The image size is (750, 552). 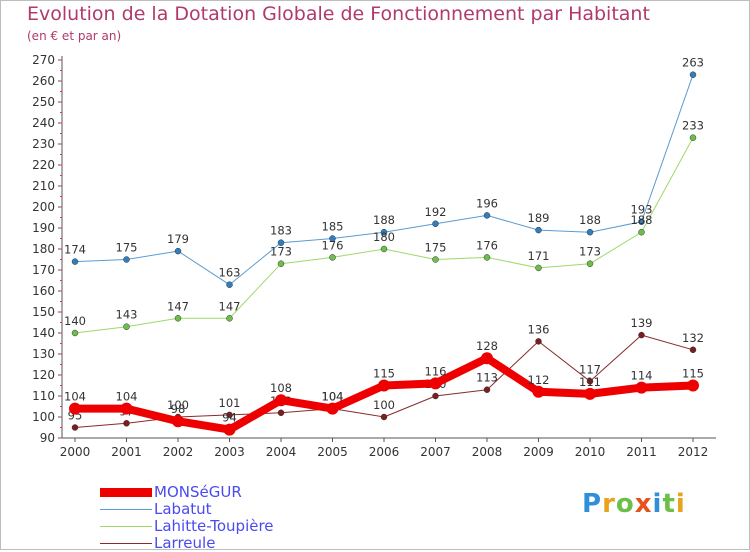 I want to click on legend-swatch-larreule, so click(x=126, y=543).